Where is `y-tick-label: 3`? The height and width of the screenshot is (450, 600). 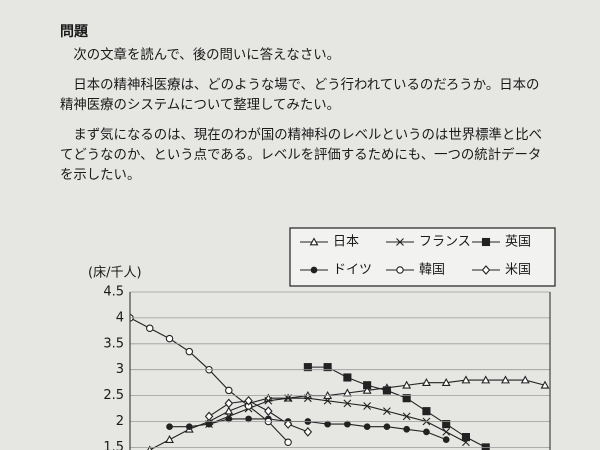 y-tick-label: 3 is located at coordinates (120, 369).